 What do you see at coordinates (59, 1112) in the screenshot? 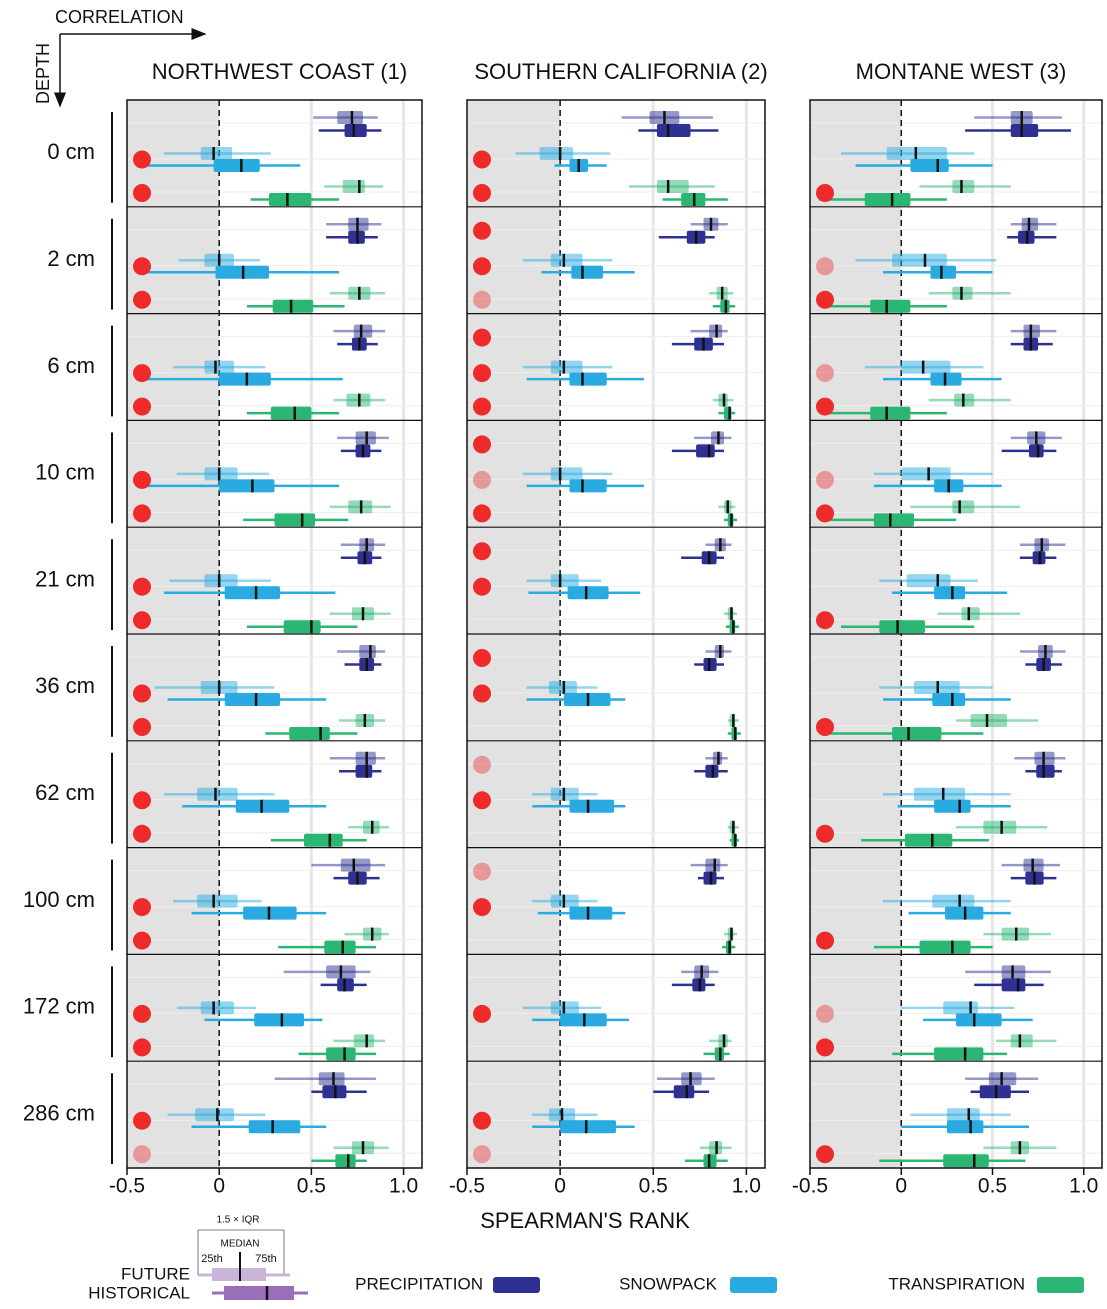
I see `depth-label: 286 cm` at bounding box center [59, 1112].